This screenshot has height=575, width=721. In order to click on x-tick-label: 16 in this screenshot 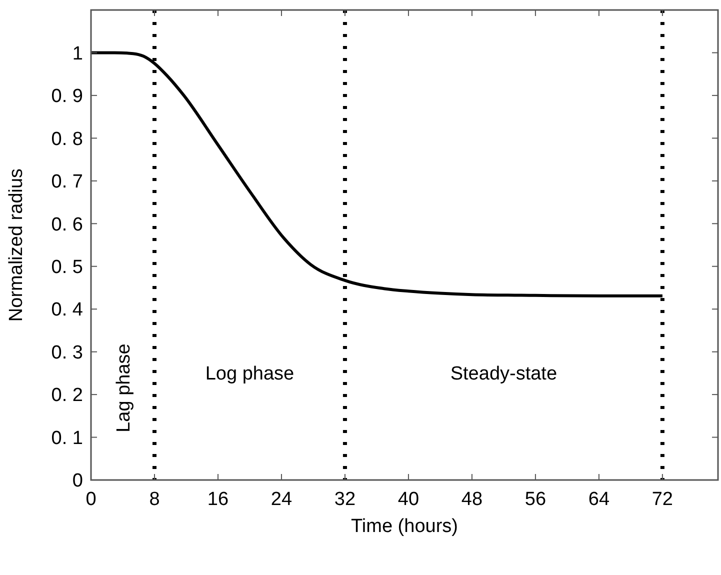, I will do `click(218, 499)`.